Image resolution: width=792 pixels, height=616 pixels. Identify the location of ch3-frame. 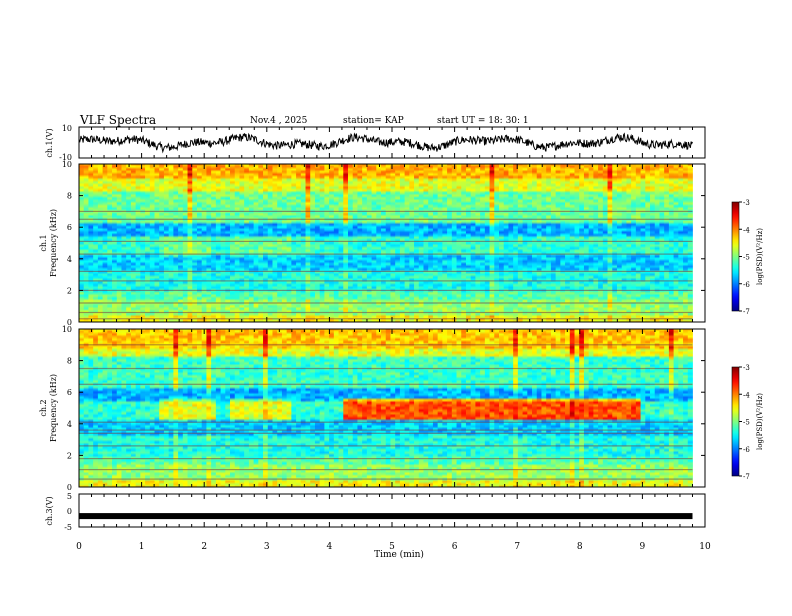
(392, 510).